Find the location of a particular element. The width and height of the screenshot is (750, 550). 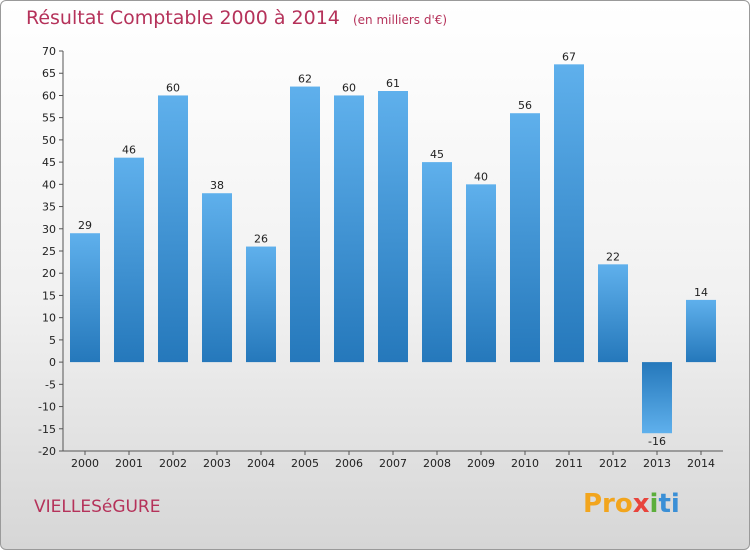

value-label-2000: 29 is located at coordinates (85, 225).